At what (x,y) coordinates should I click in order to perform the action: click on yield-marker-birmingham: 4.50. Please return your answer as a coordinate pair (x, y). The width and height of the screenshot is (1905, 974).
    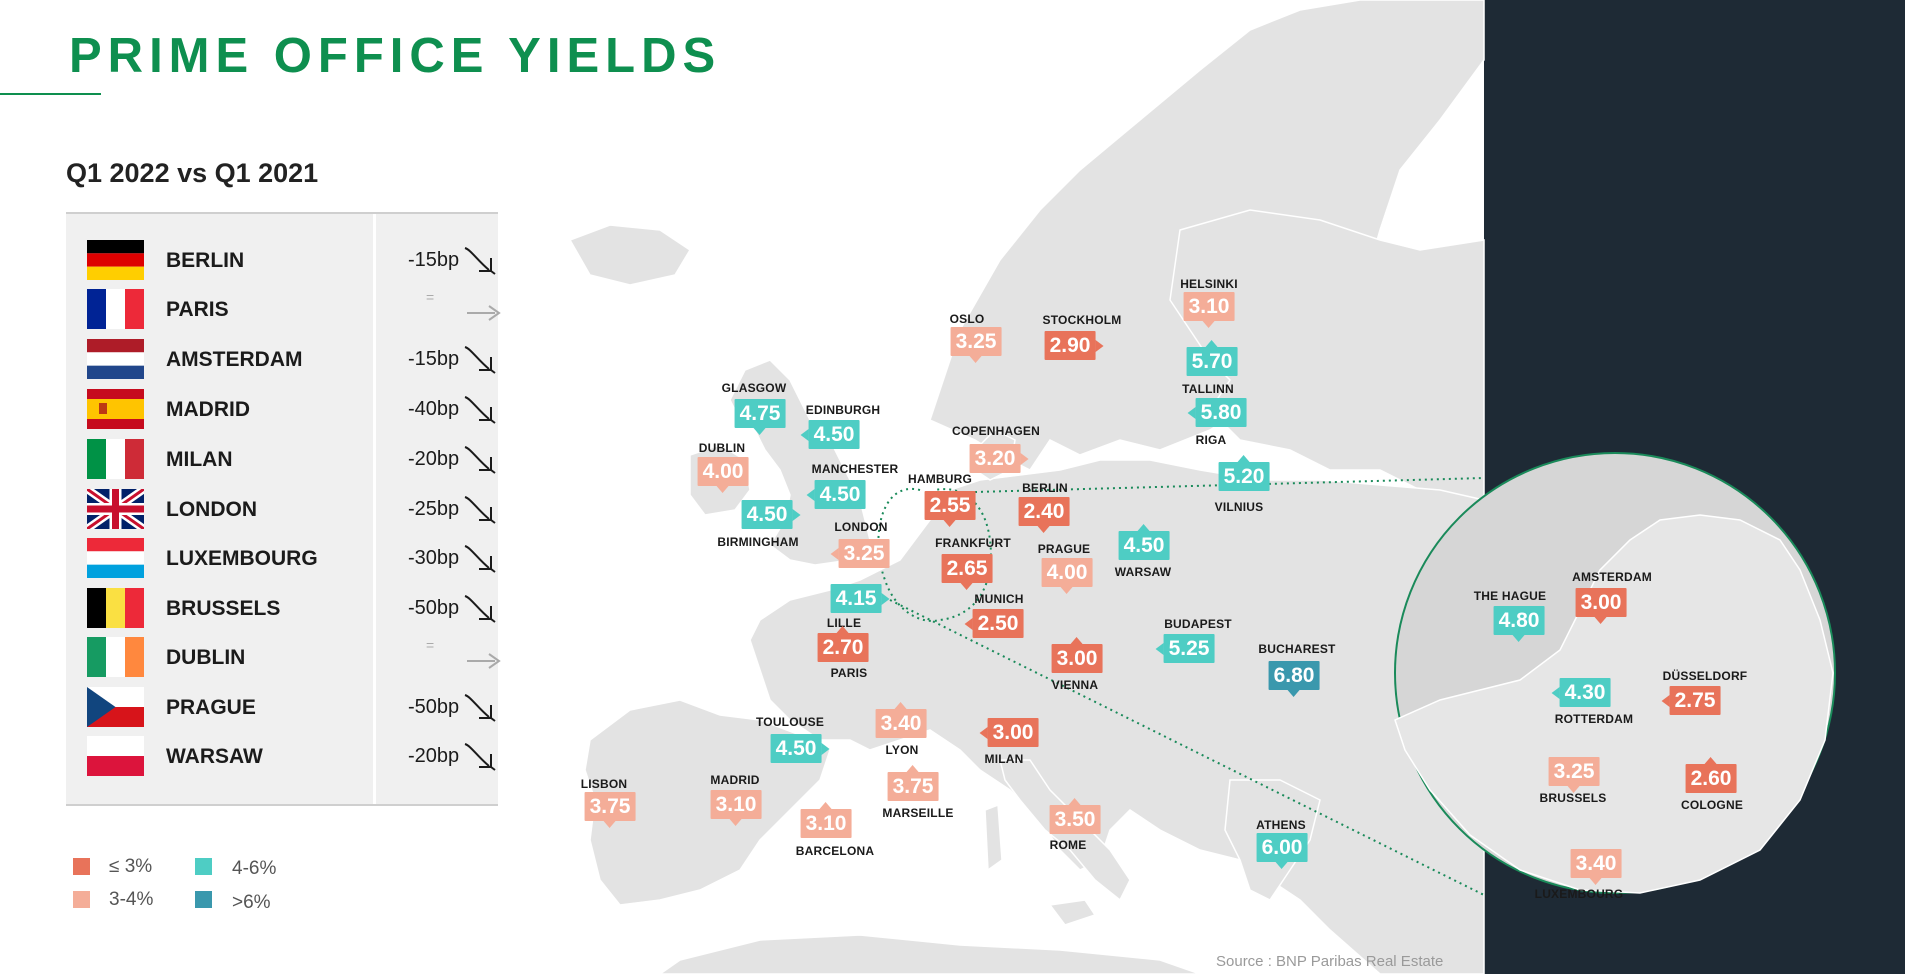
    Looking at the image, I should click on (771, 514).